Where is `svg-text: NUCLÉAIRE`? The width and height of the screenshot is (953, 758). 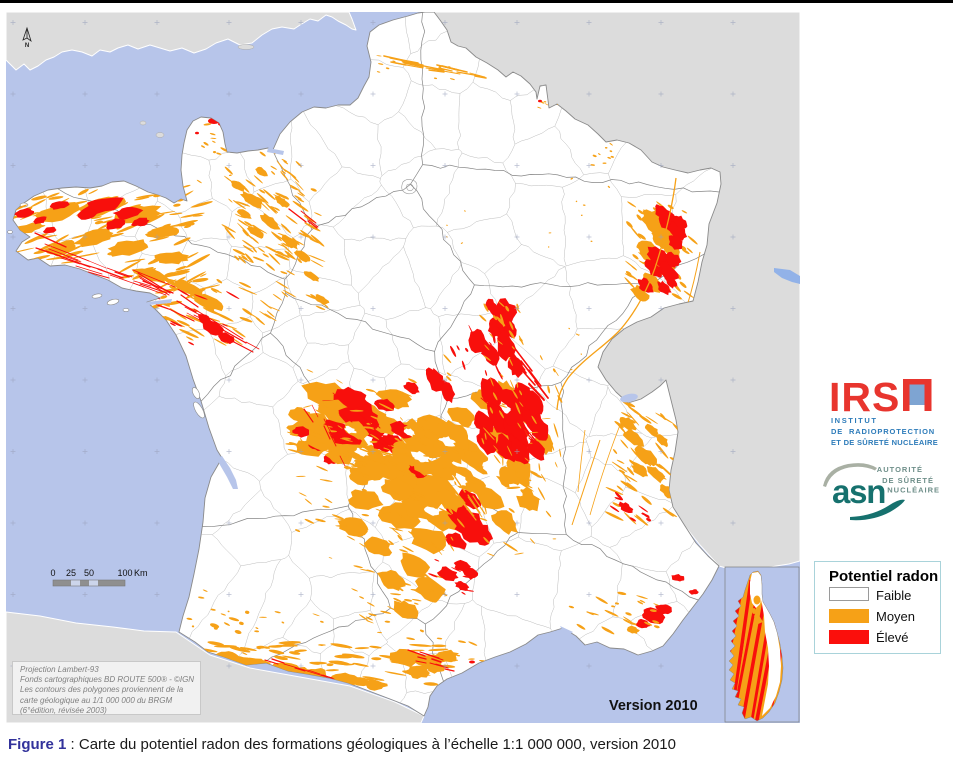
svg-text: NUCLÉAIRE is located at coordinates (913, 490).